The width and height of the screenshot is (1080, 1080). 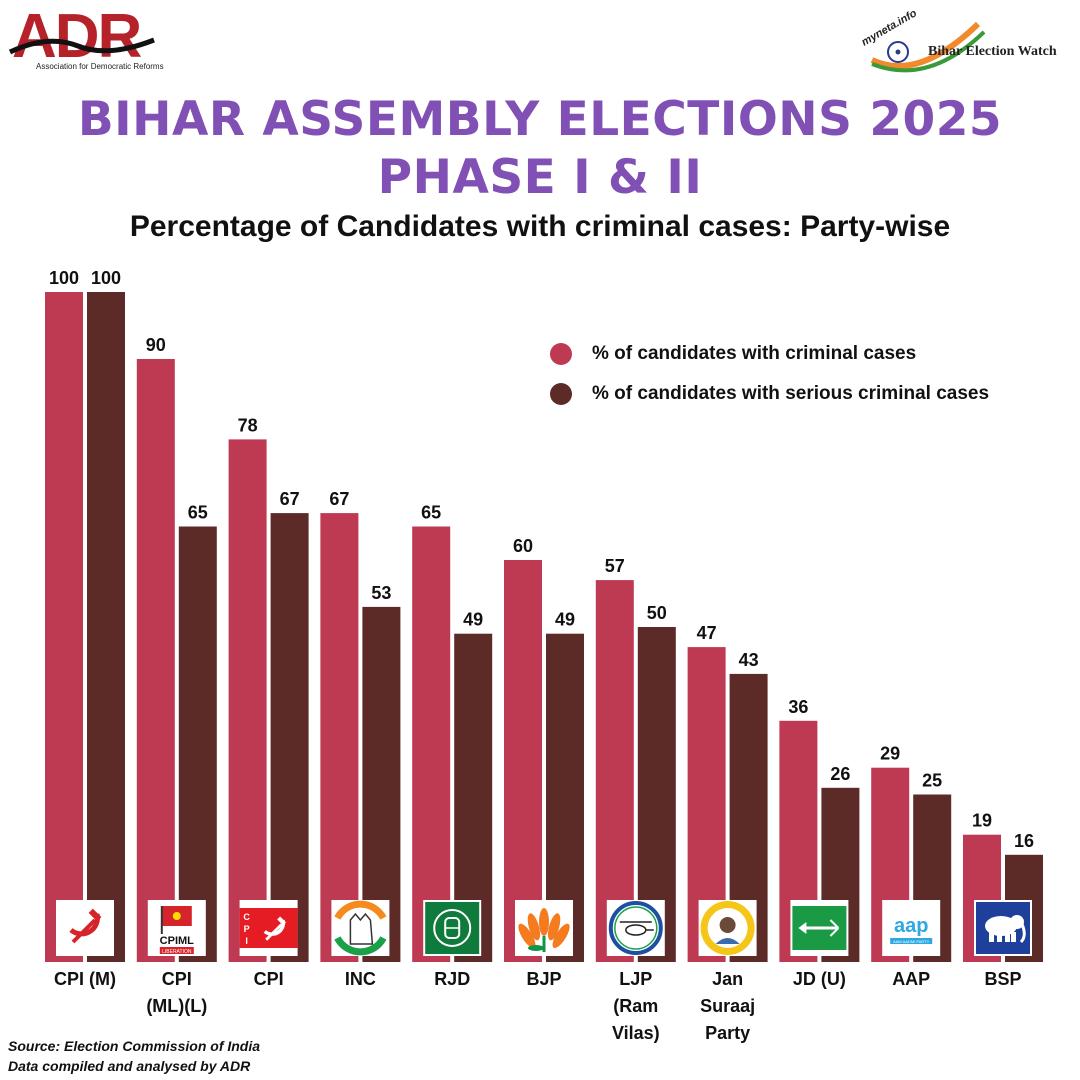 I want to click on category-label-line: Jan, so click(x=727, y=979).